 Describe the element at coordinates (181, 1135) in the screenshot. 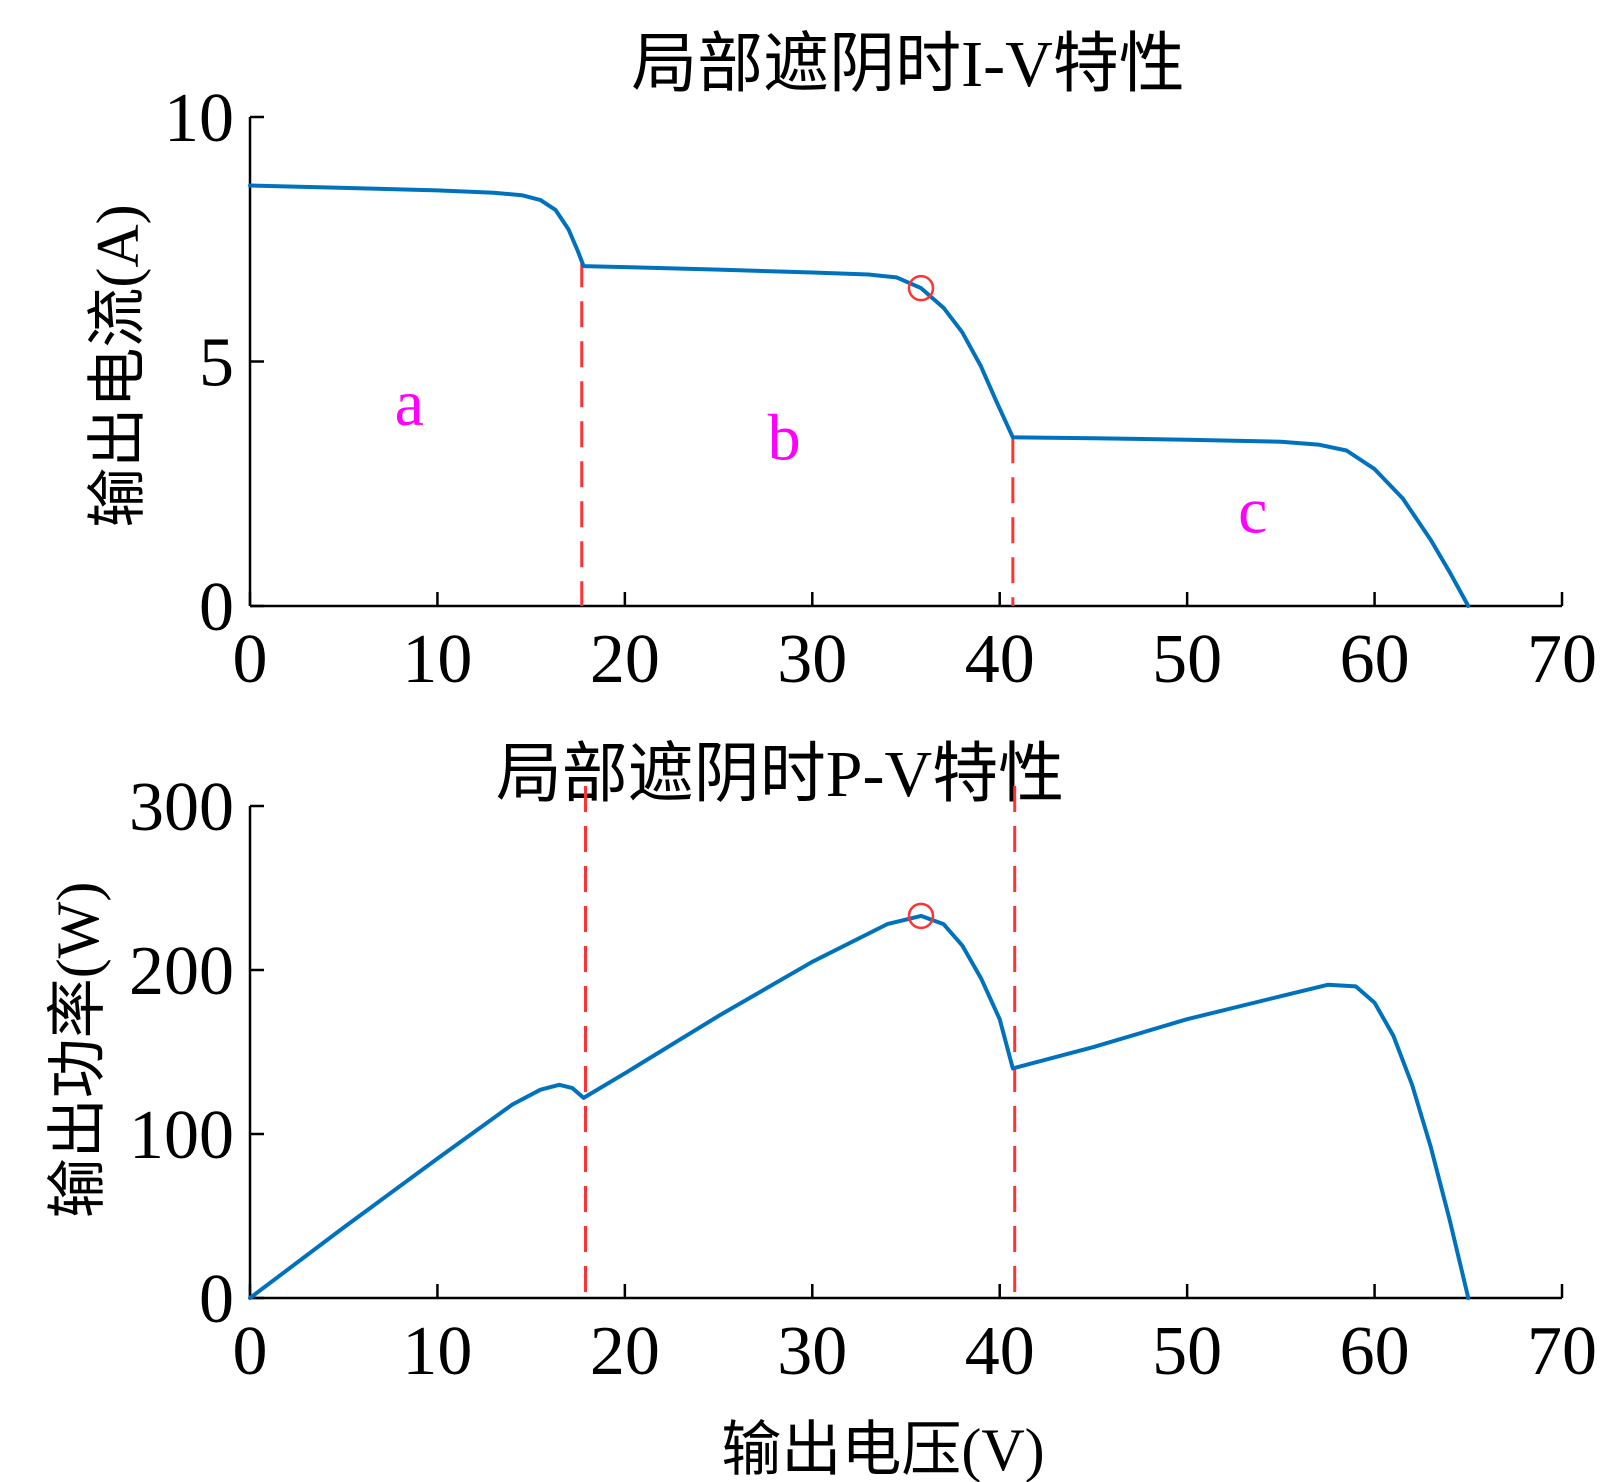

I see `pv-y-tick-label: 100` at that location.